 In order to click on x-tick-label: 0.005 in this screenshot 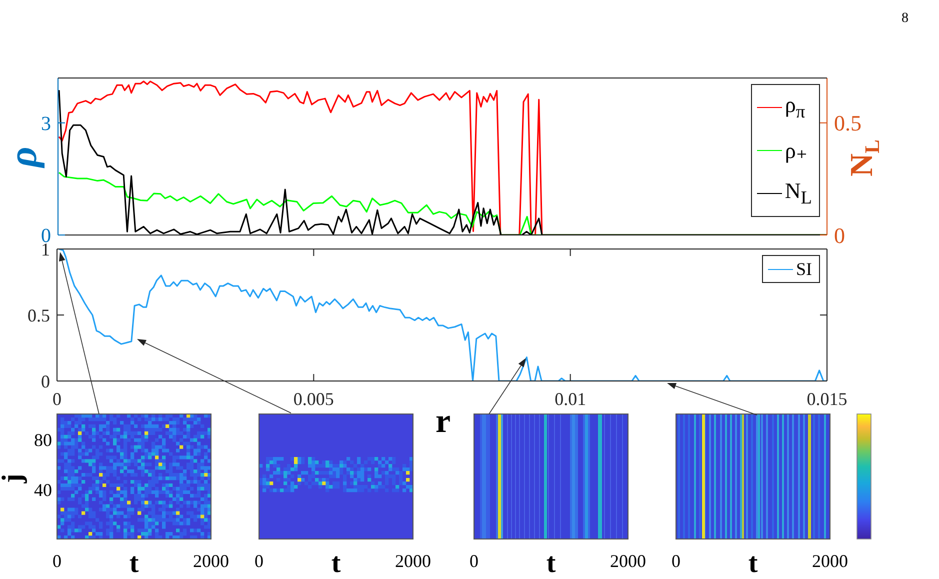, I will do `click(313, 398)`.